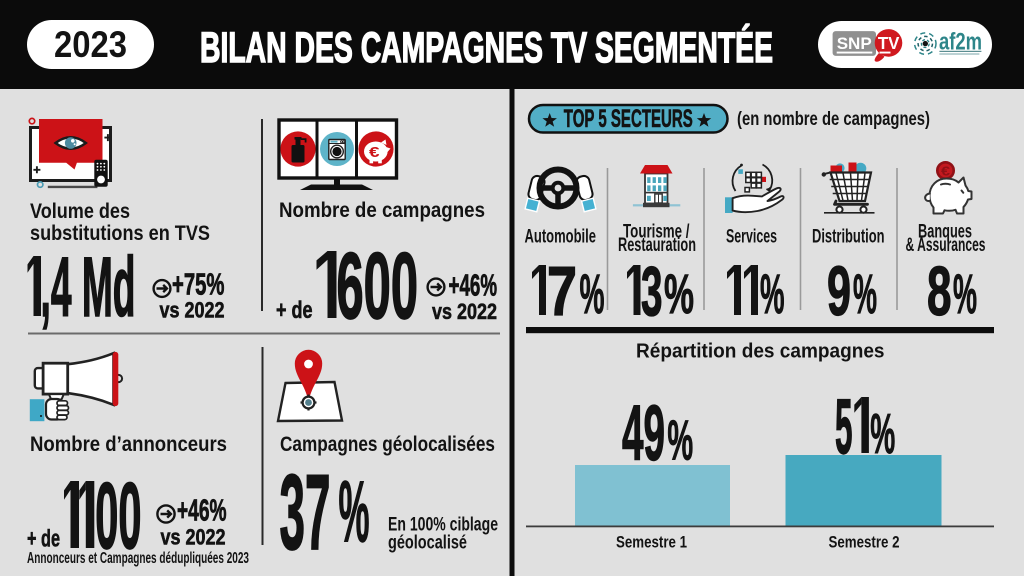 The height and width of the screenshot is (576, 1024). I want to click on svg-text: 8, so click(939, 291).